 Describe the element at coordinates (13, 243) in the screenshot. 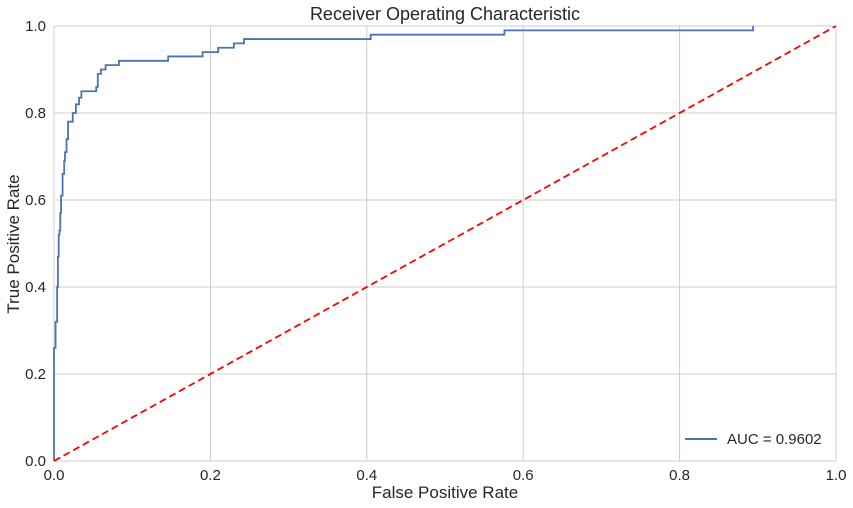

I see `y-axis-title: True Positive Rate` at that location.